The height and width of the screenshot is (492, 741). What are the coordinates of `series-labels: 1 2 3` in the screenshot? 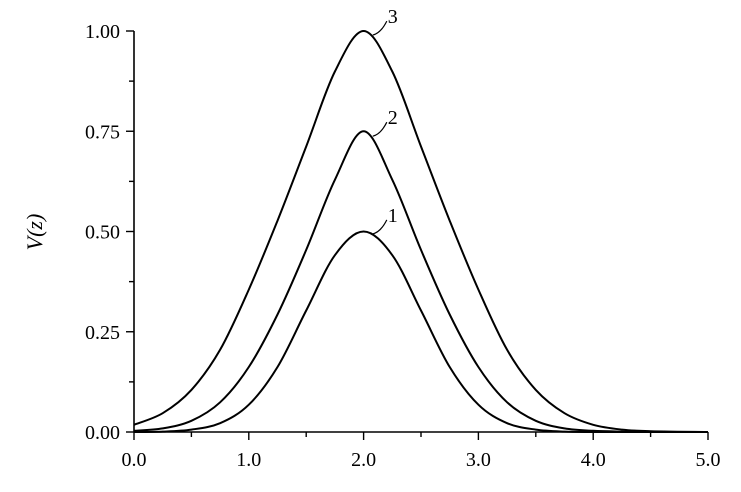 It's located at (385, 120).